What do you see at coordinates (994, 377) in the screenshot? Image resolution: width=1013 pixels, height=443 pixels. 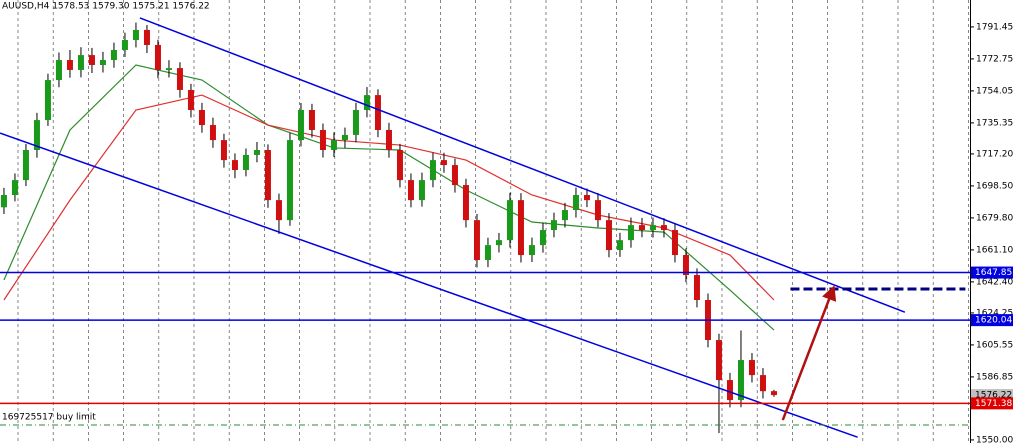 I see `y-tick-label: 1586.85` at bounding box center [994, 377].